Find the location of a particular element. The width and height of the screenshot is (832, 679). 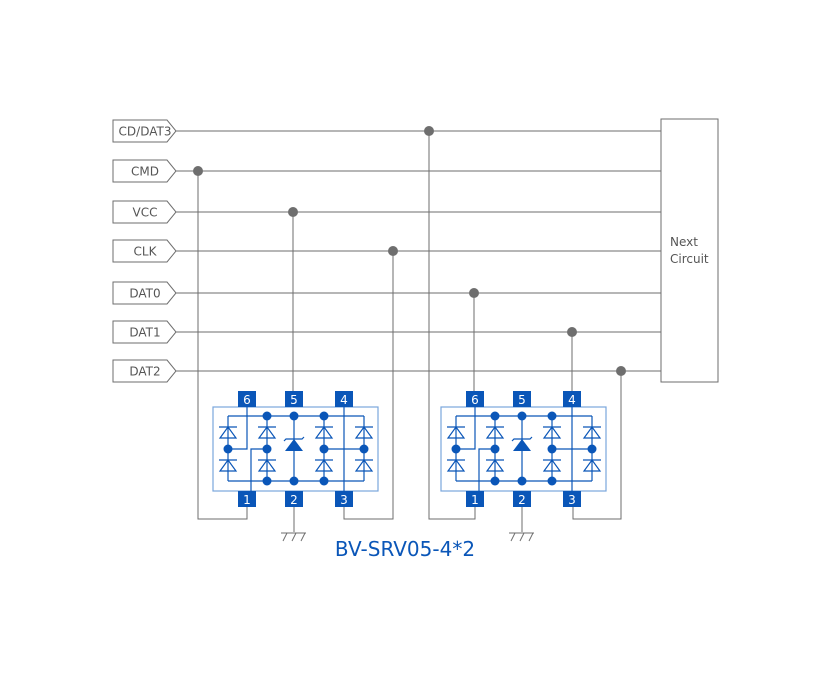

next-circuit-box is located at coordinates (689, 250).